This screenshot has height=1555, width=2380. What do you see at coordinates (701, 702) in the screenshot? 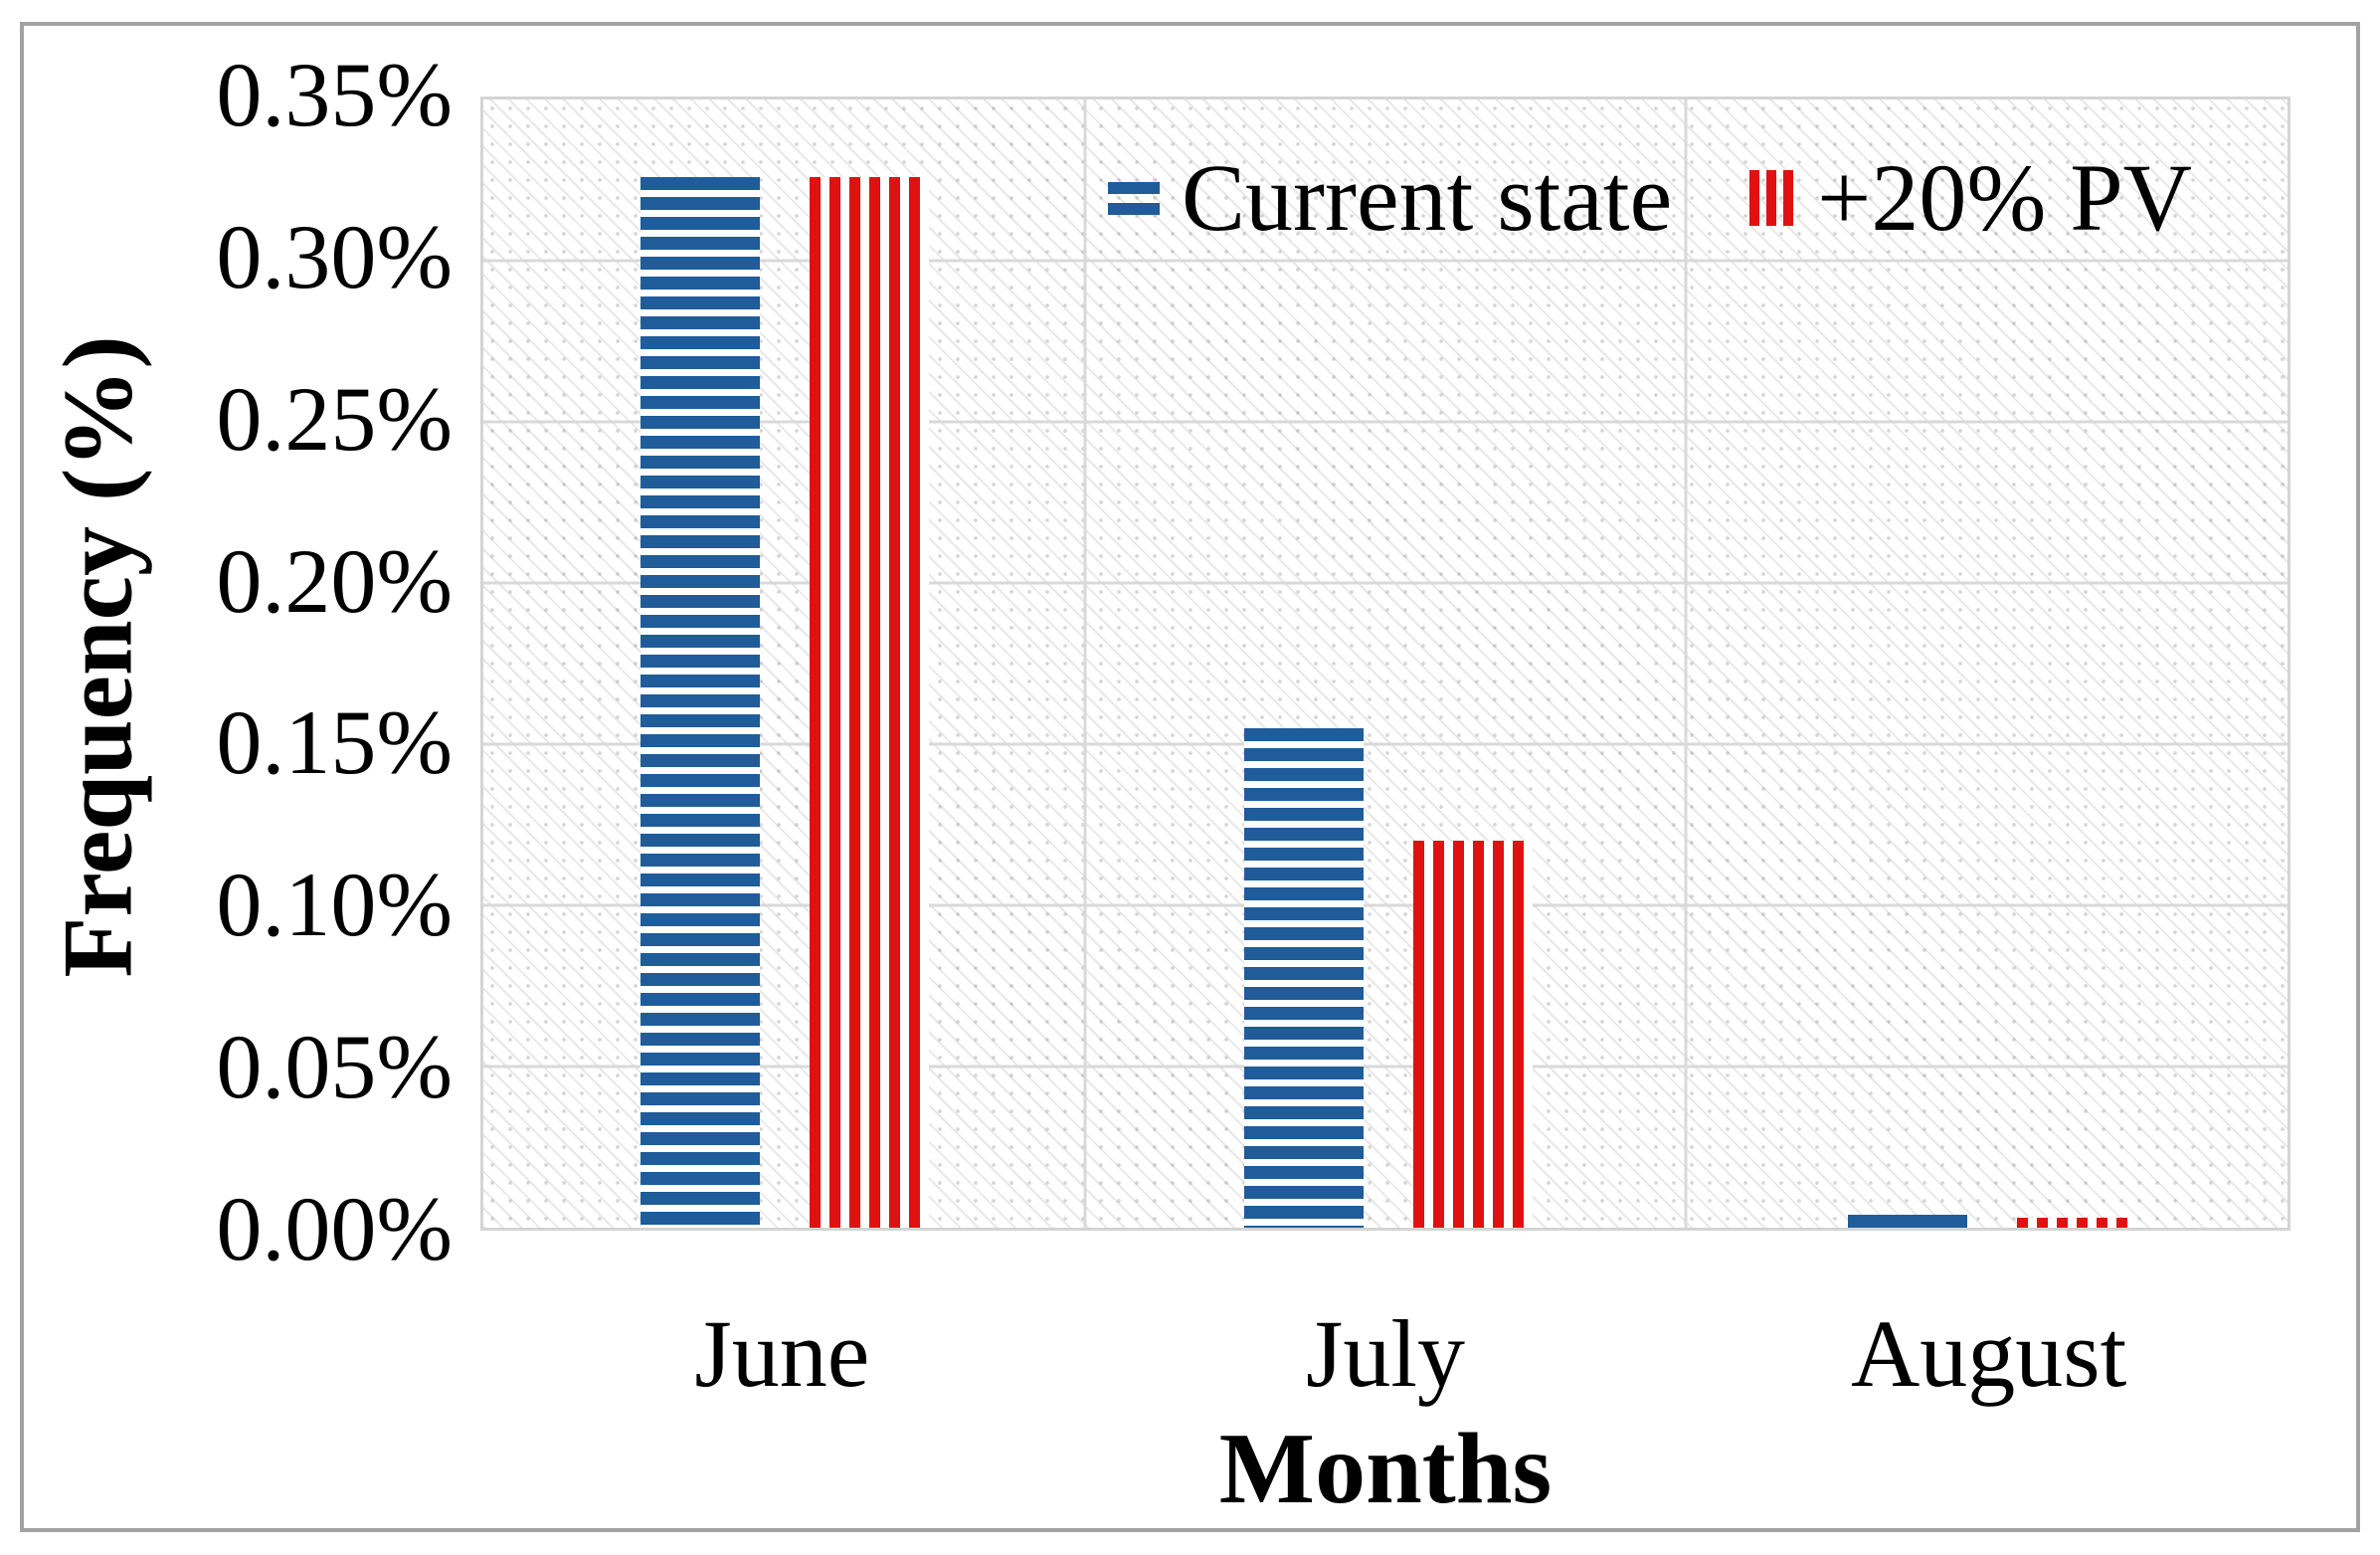
I see `bar-june-current-state` at bounding box center [701, 702].